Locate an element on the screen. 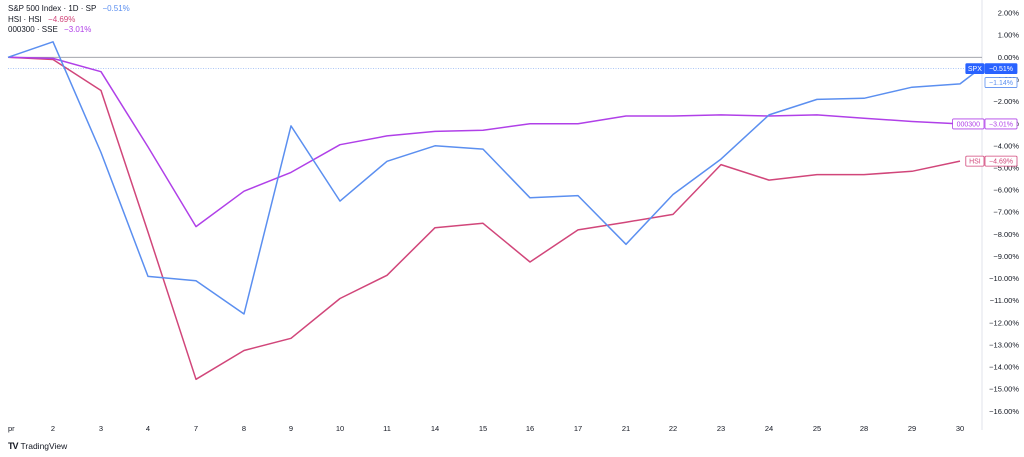 This screenshot has width=1024, height=457. tag-spx-label-box is located at coordinates (975, 69).